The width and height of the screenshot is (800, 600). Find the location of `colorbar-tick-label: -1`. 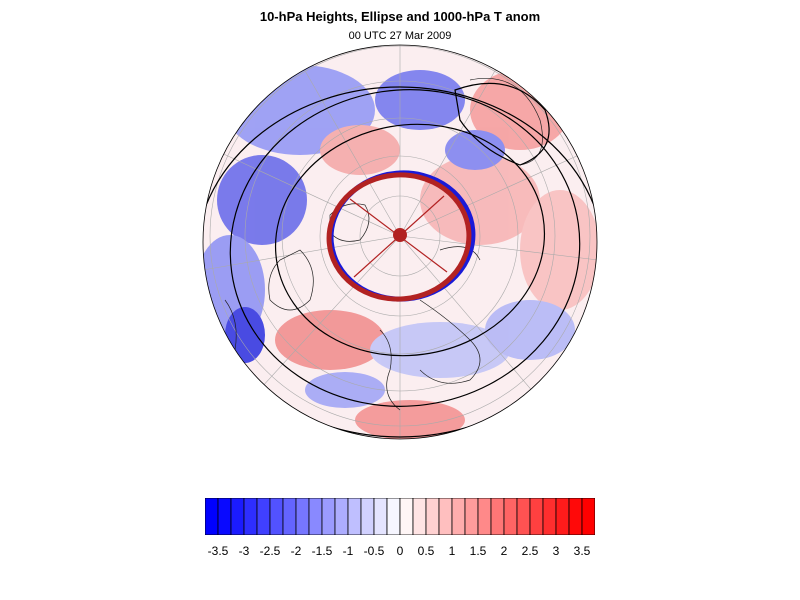

colorbar-tick-label: -1 is located at coordinates (348, 551).